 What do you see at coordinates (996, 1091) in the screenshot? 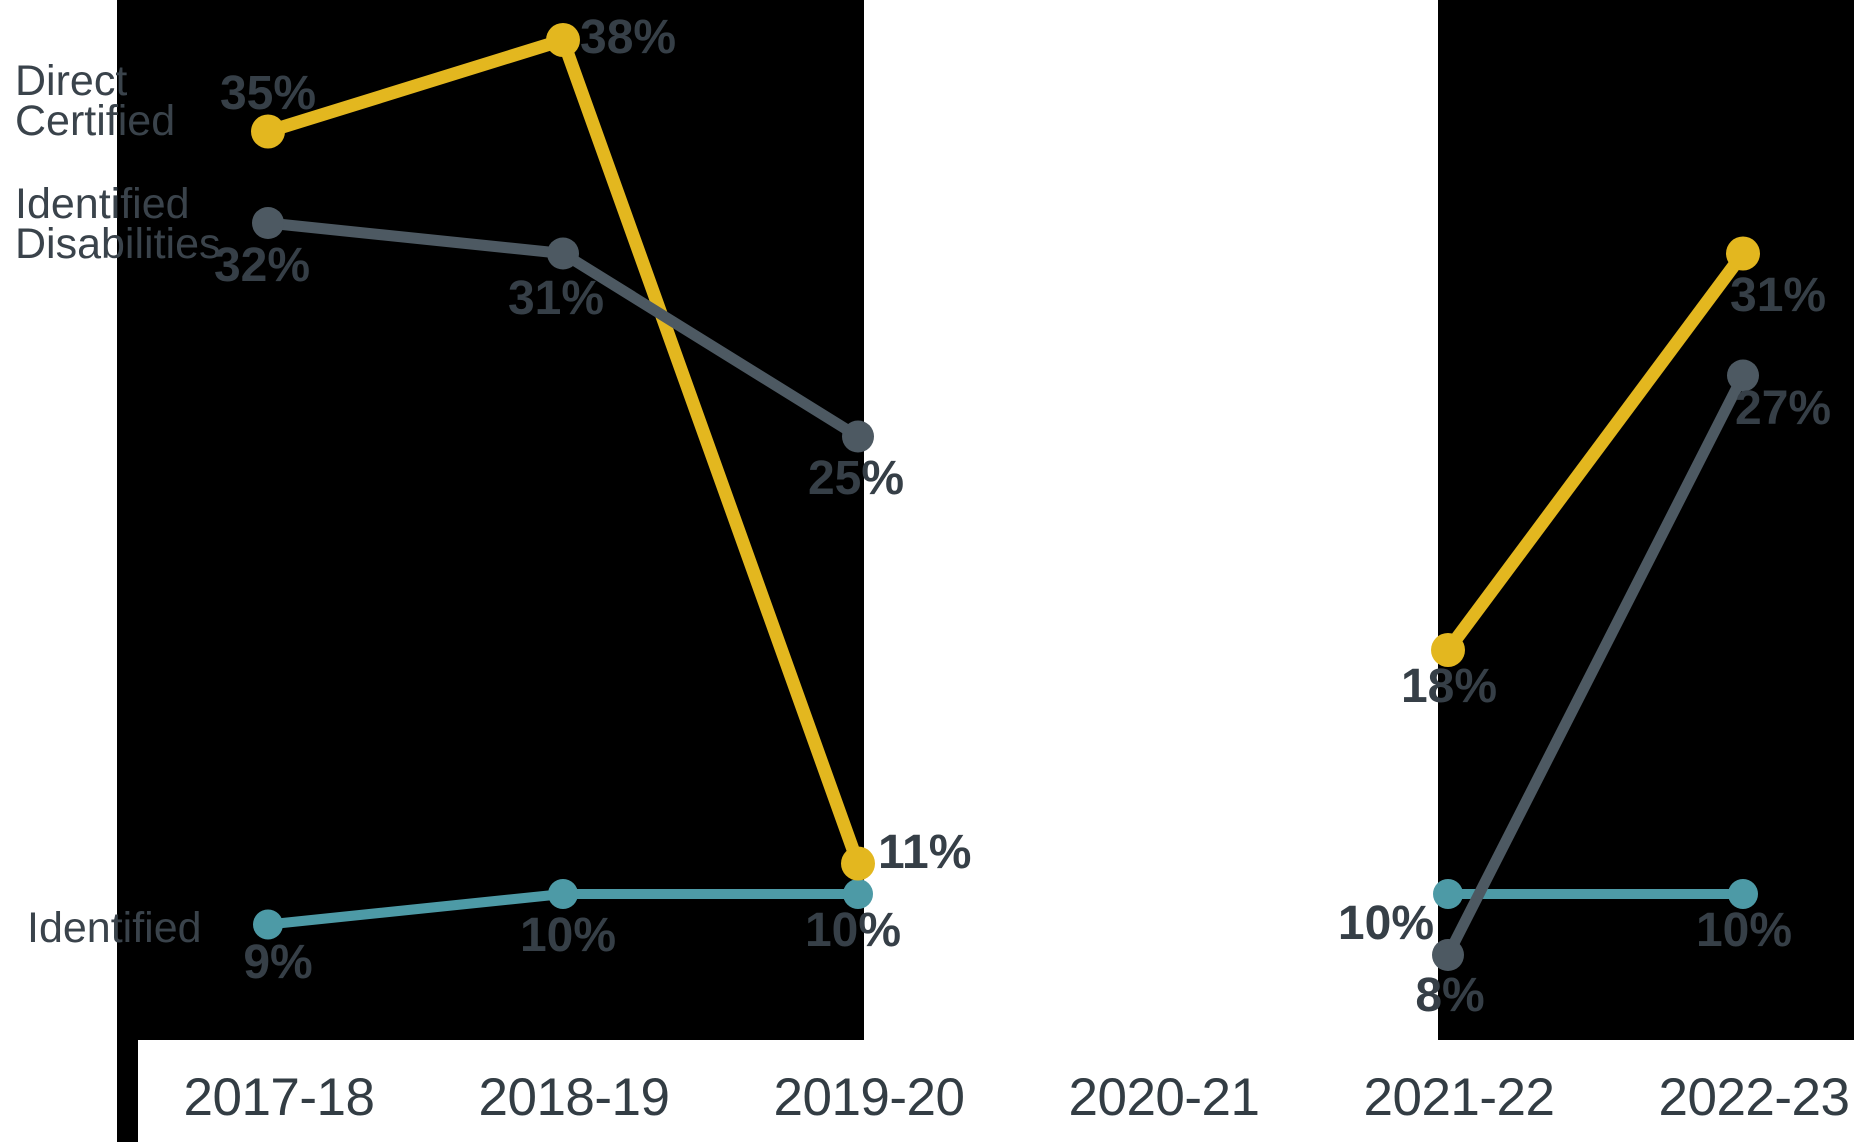
I see `x-axis-panel` at bounding box center [996, 1091].